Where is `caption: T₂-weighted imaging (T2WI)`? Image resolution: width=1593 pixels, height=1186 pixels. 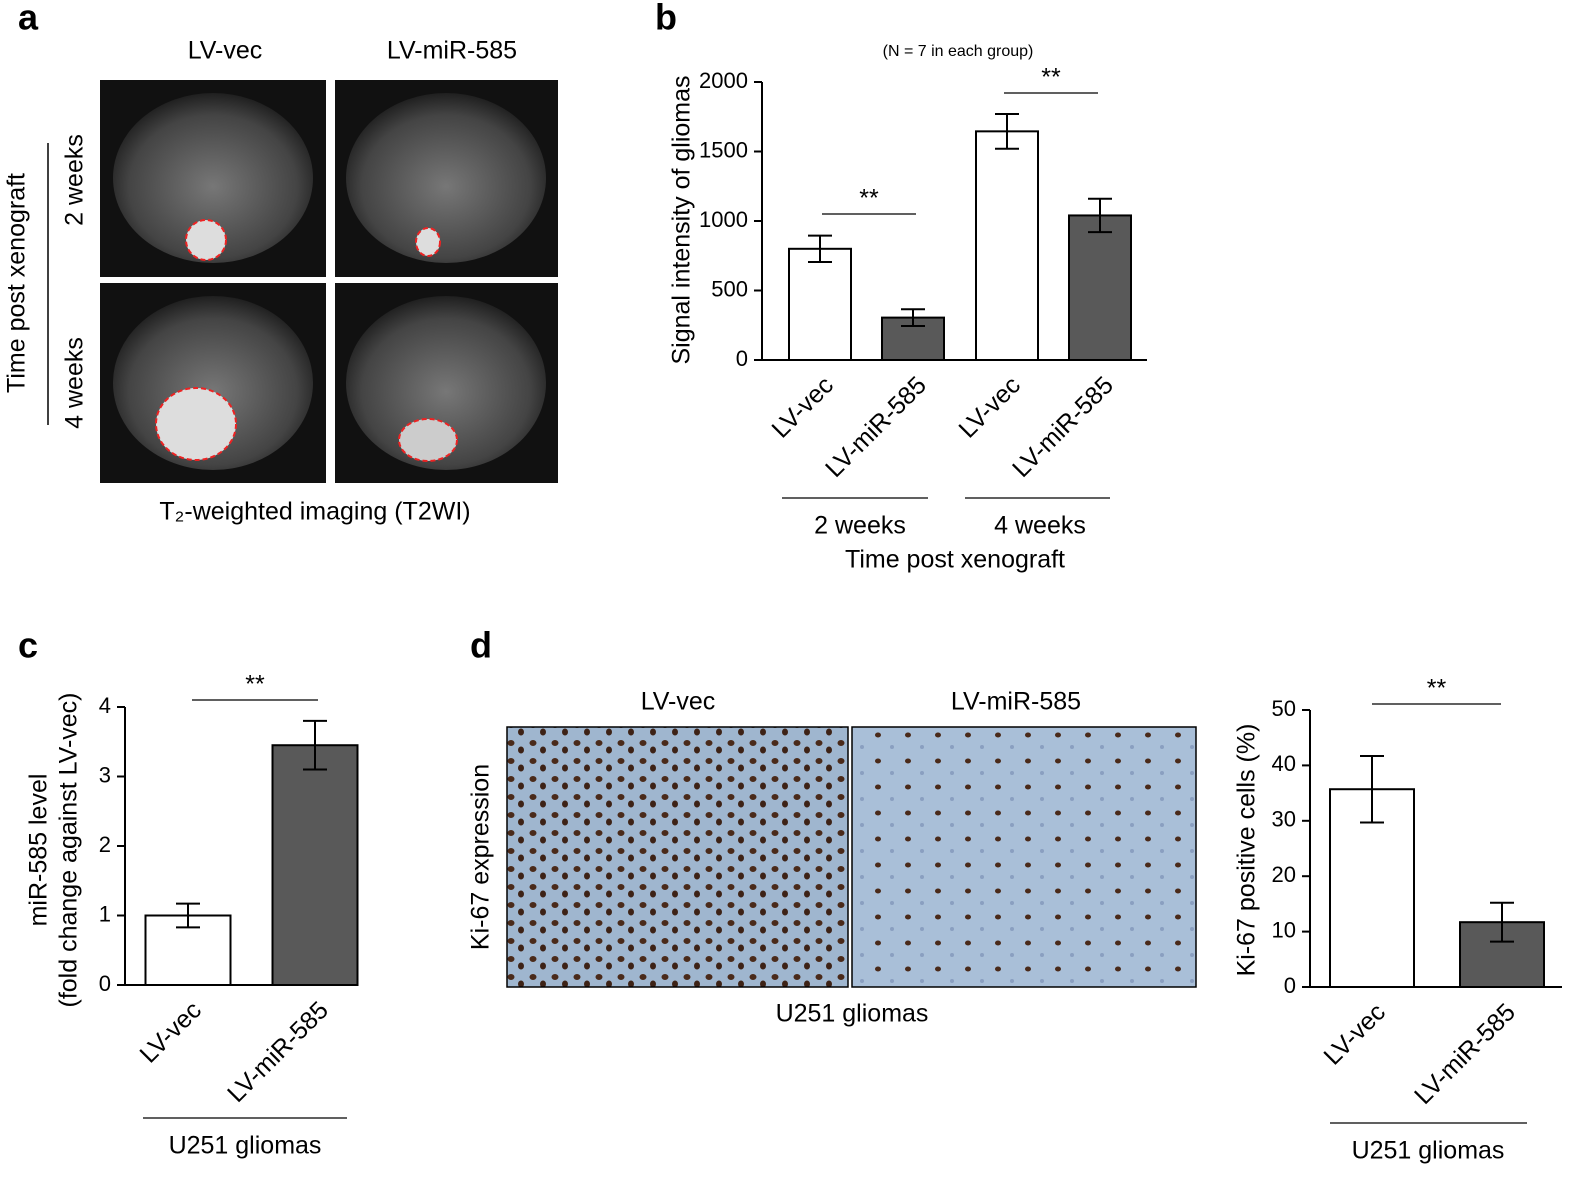
caption: T₂-weighted imaging (T2WI) is located at coordinates (314, 512).